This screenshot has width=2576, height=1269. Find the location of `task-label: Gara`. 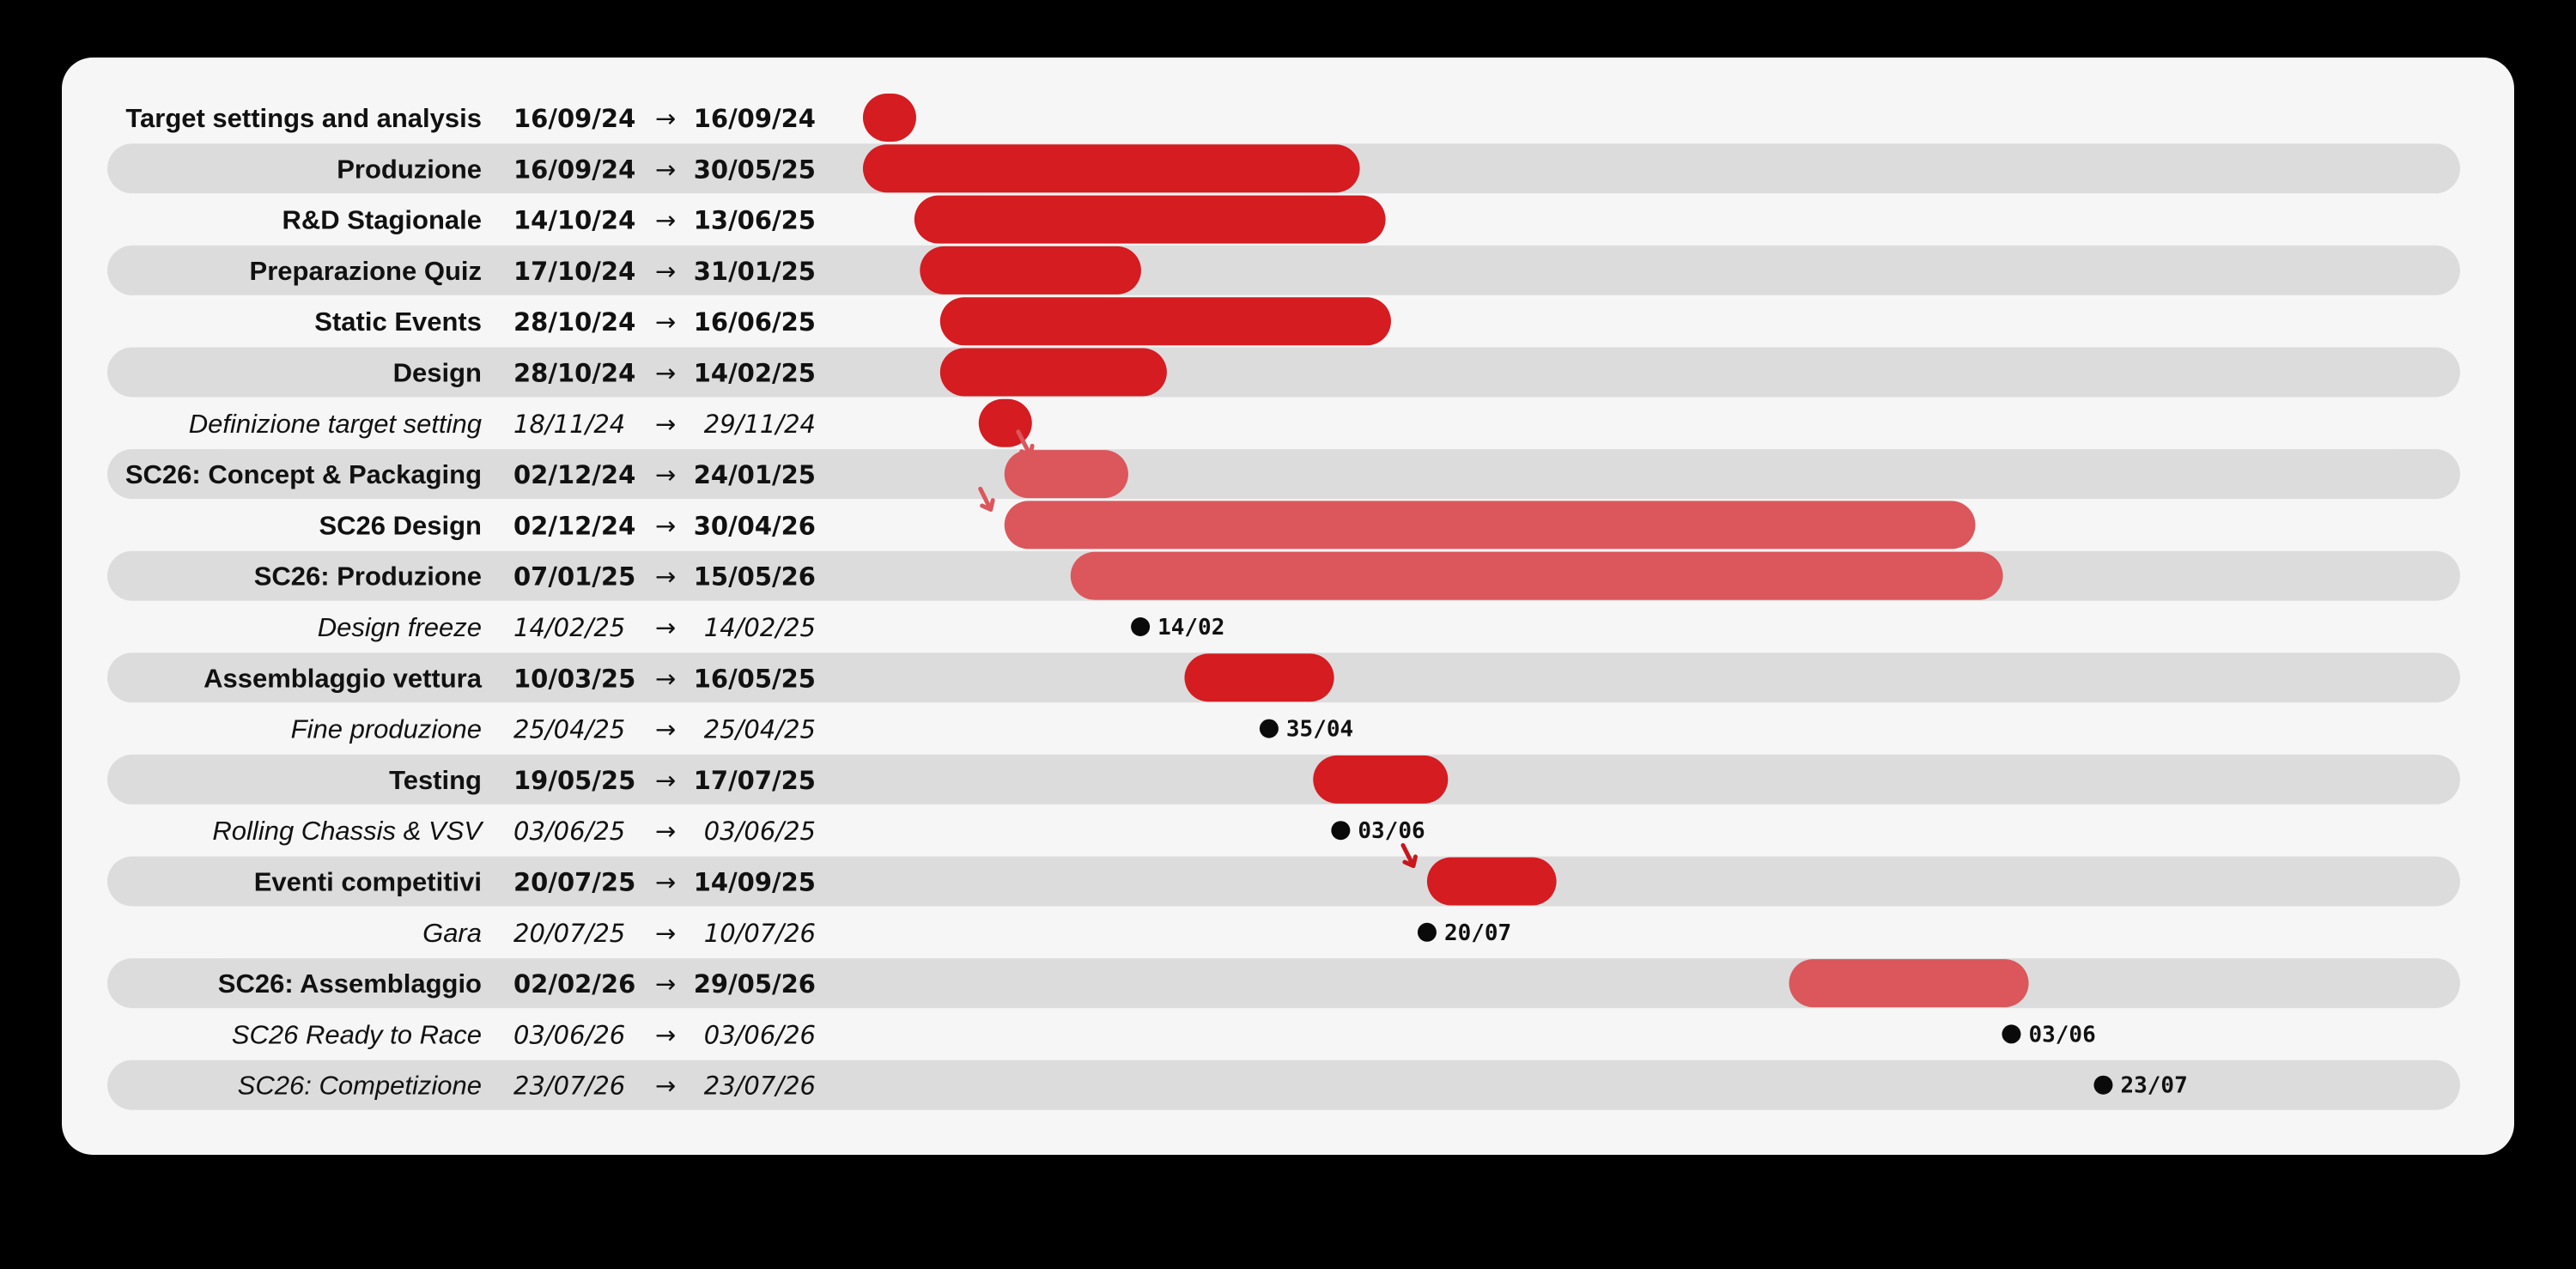

task-label: Gara is located at coordinates (452, 933).